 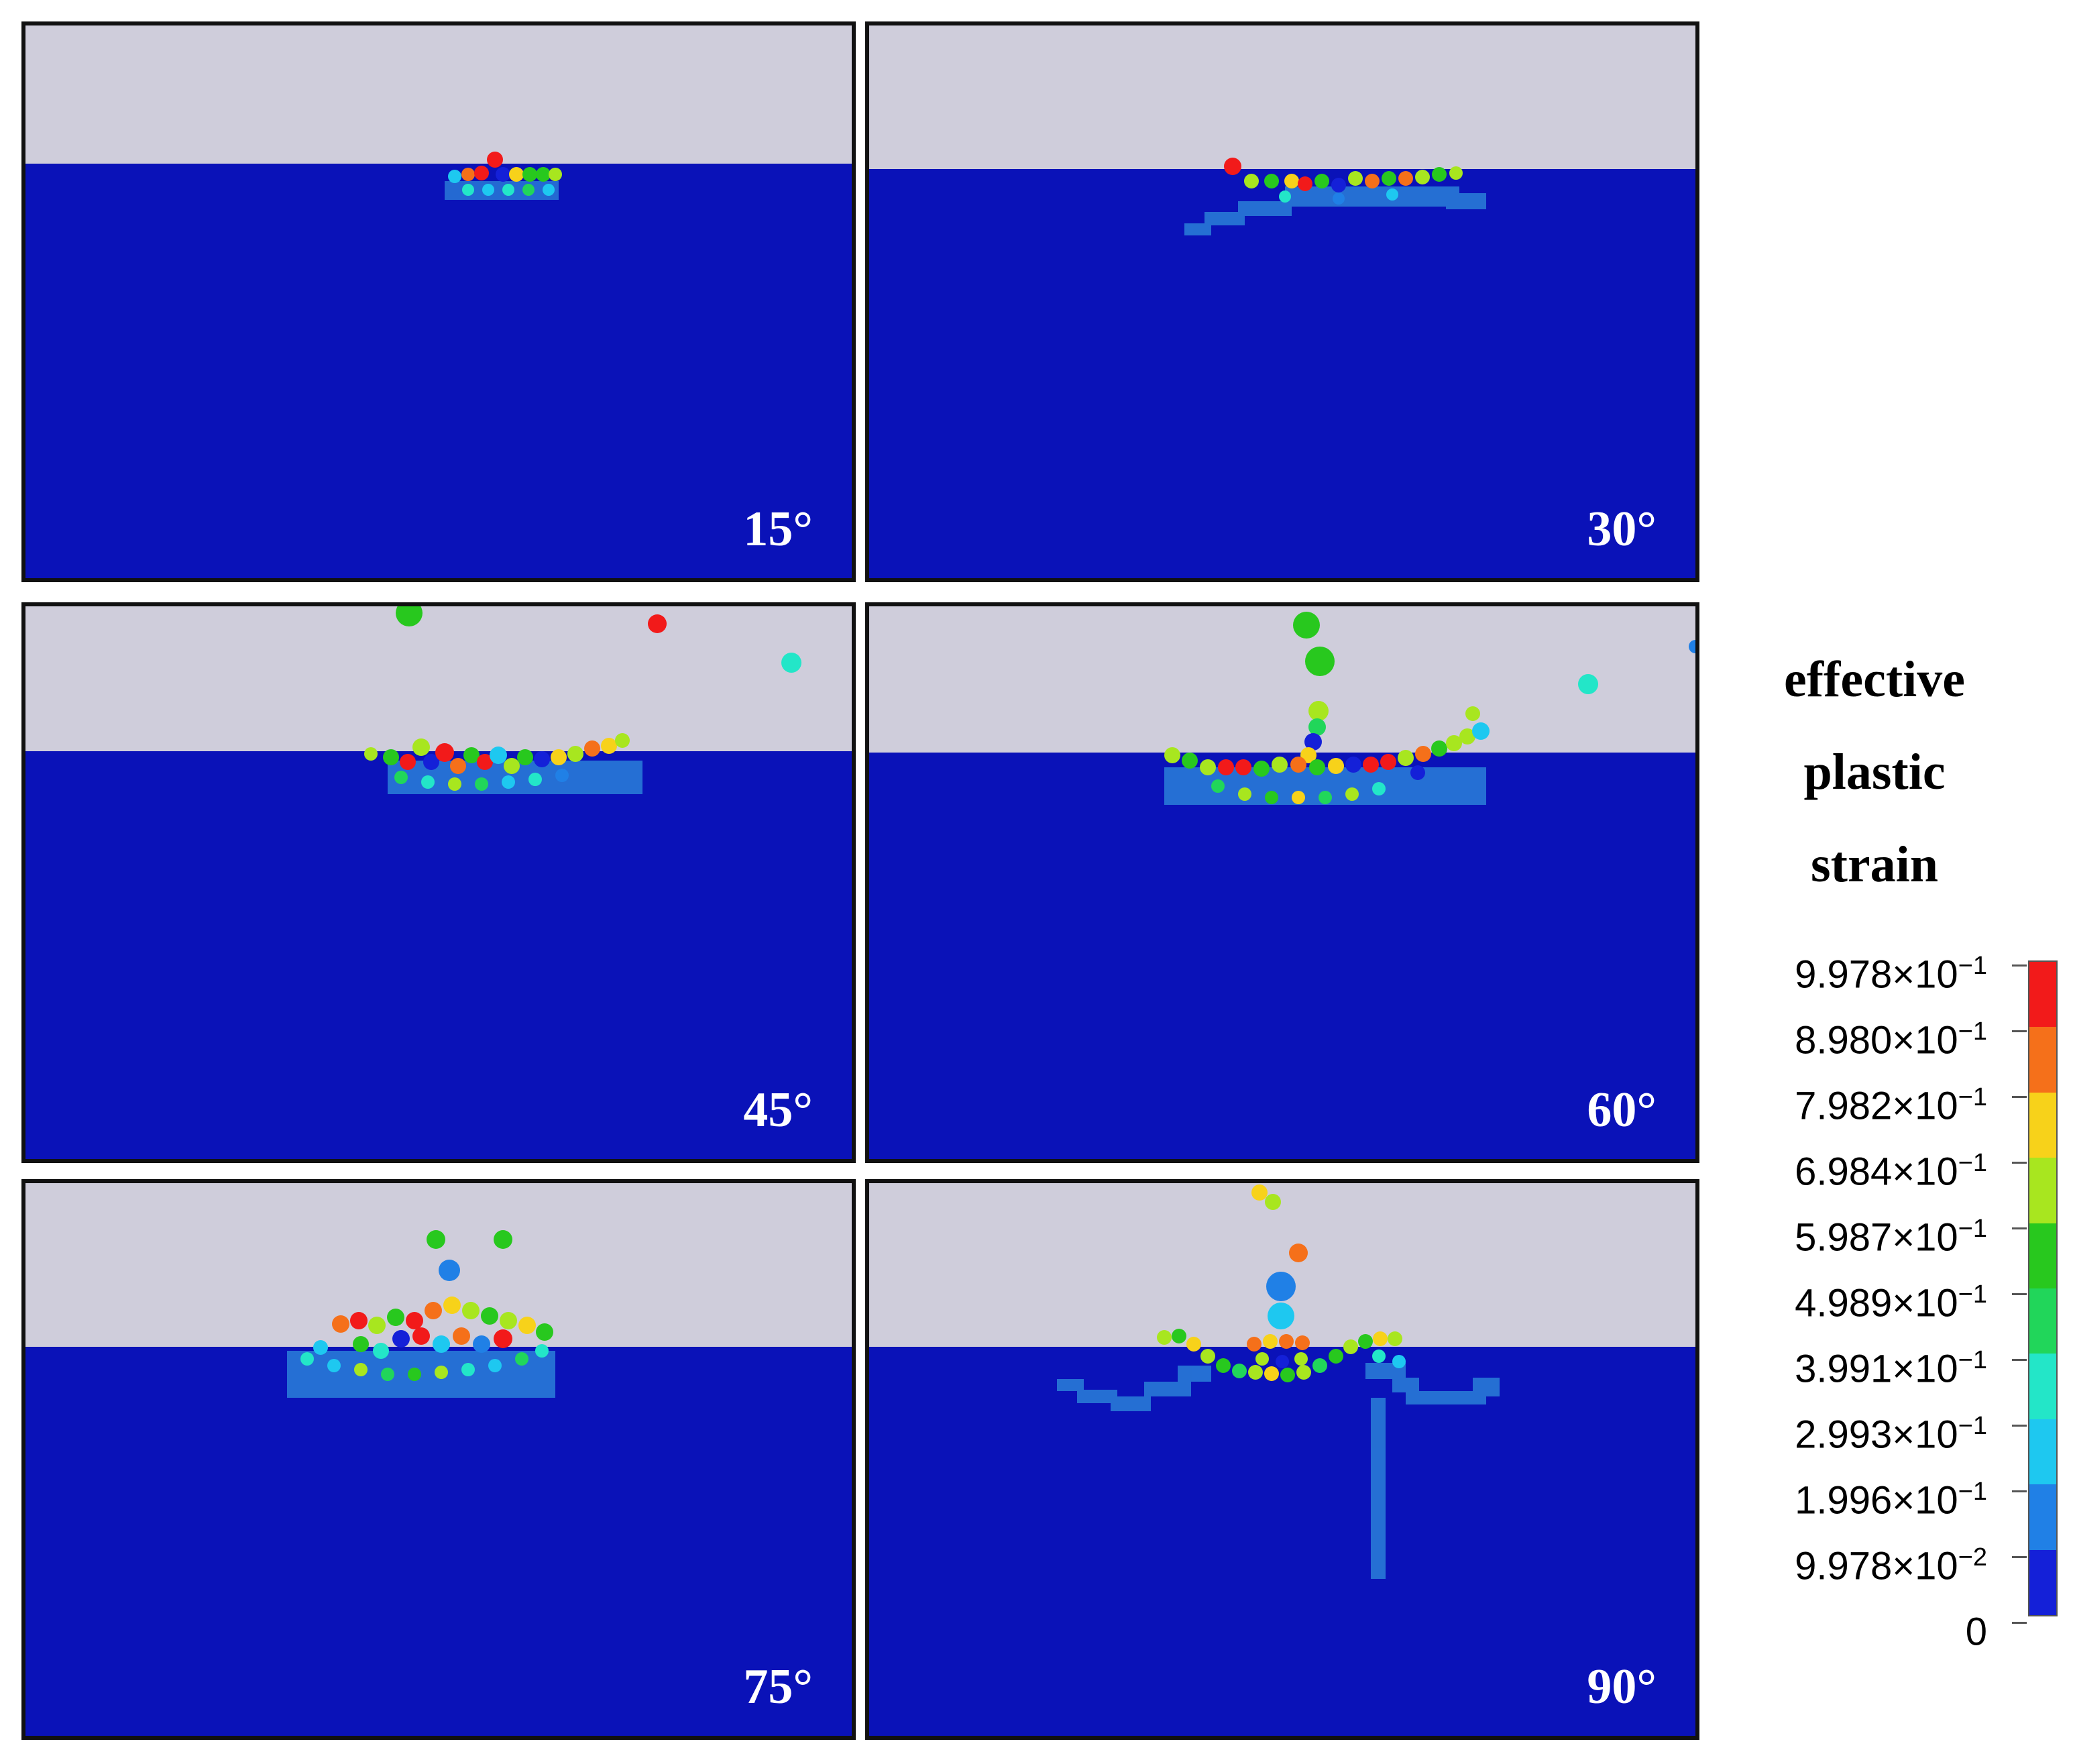 What do you see at coordinates (1891, 1566) in the screenshot?
I see `tick-label: 9.978×10⁻²` at bounding box center [1891, 1566].